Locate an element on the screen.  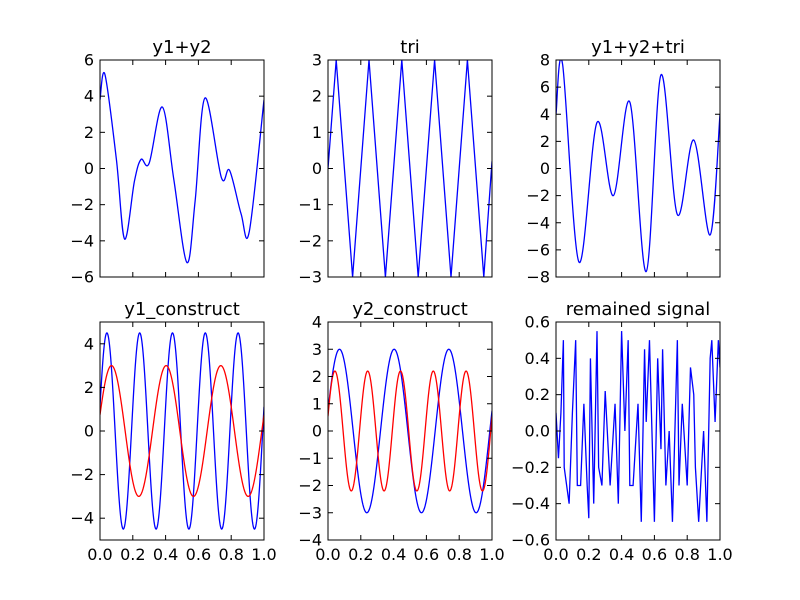
subplot-3: −8 −6 −4 −2 0 2 4 6 8 y1+y2+tri is located at coordinates (623, 162).